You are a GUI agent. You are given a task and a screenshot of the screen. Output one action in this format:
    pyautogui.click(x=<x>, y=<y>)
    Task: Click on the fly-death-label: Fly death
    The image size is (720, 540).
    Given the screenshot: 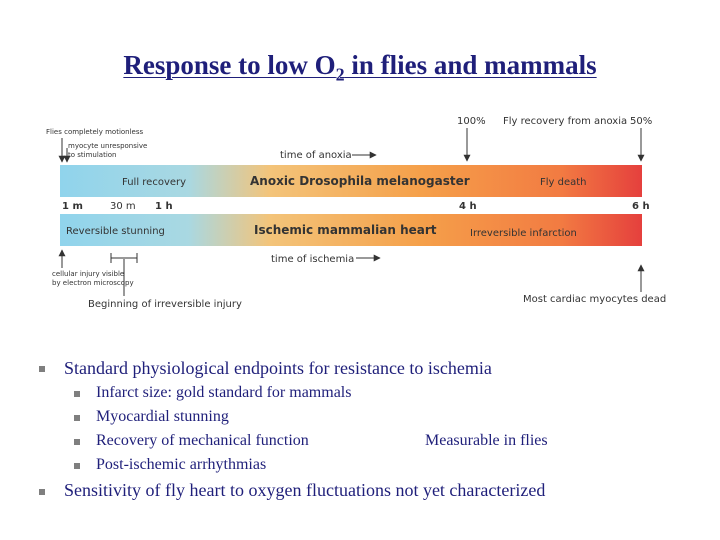 What is the action you would take?
    pyautogui.click(x=563, y=182)
    